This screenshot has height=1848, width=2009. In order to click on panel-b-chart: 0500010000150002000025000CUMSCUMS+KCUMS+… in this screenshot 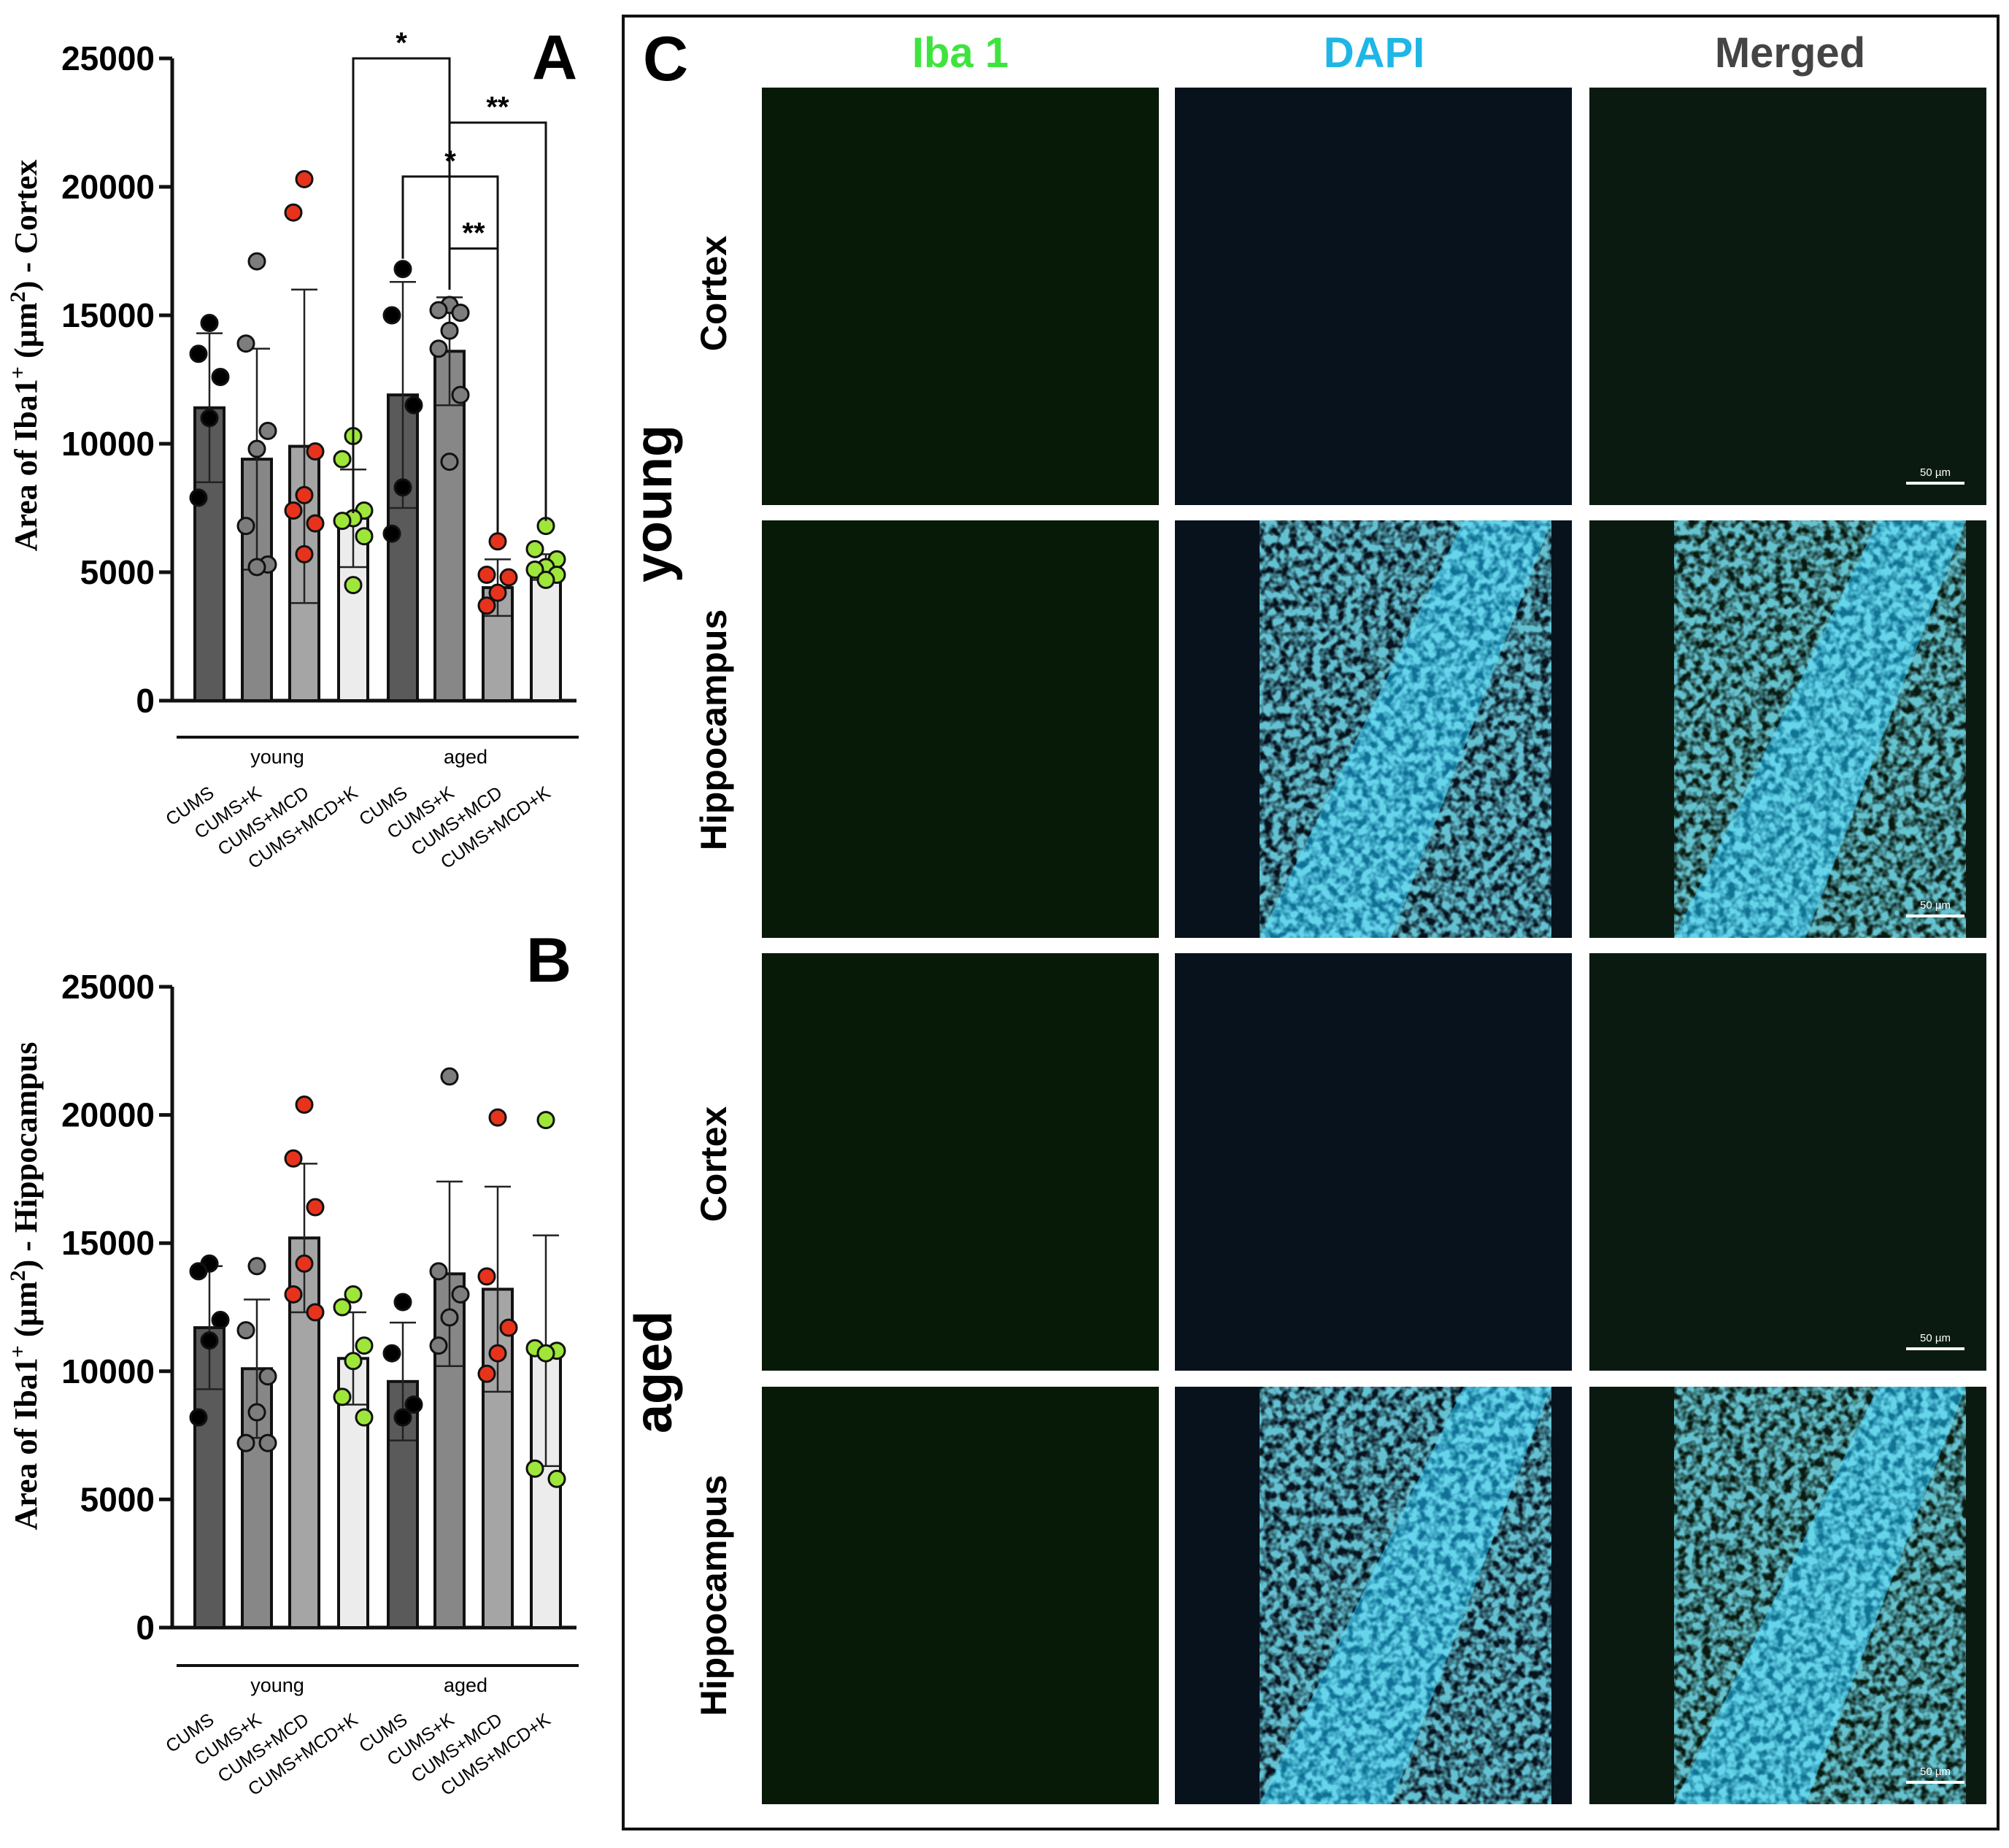, I will do `click(320, 1384)`.